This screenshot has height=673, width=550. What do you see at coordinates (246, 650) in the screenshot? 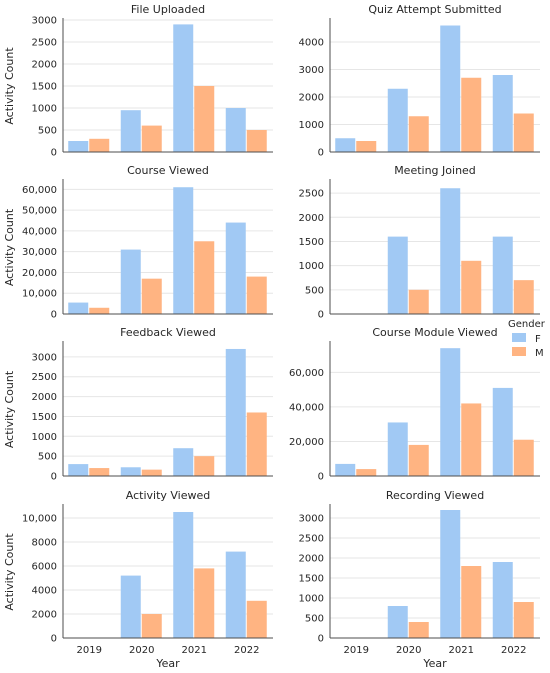
I see `x-tick-label: 2022` at bounding box center [246, 650].